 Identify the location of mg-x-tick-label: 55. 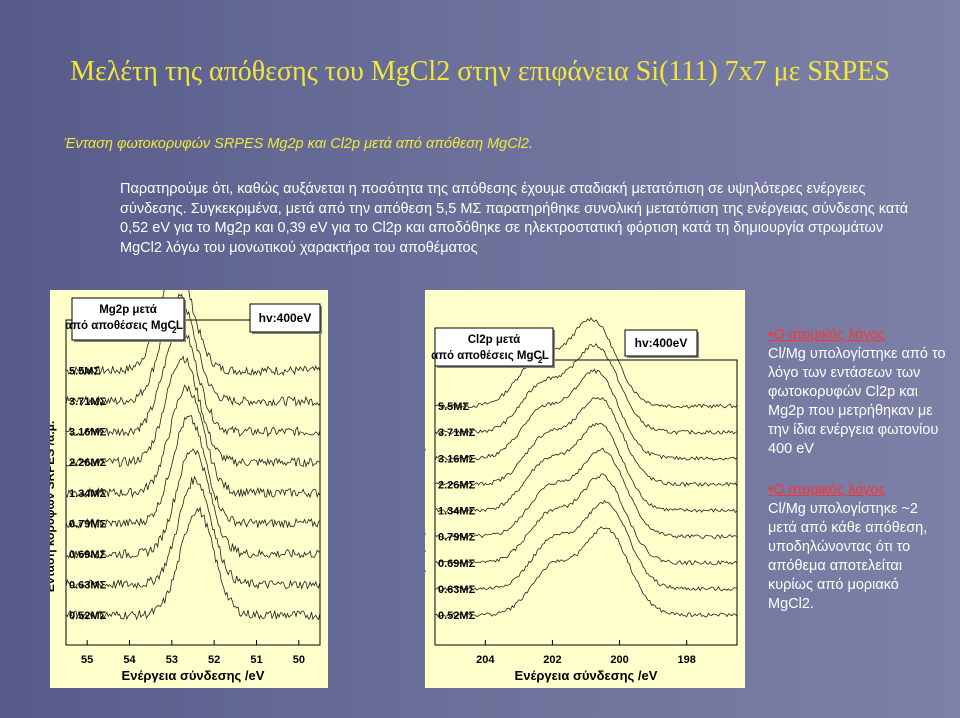
(87, 660).